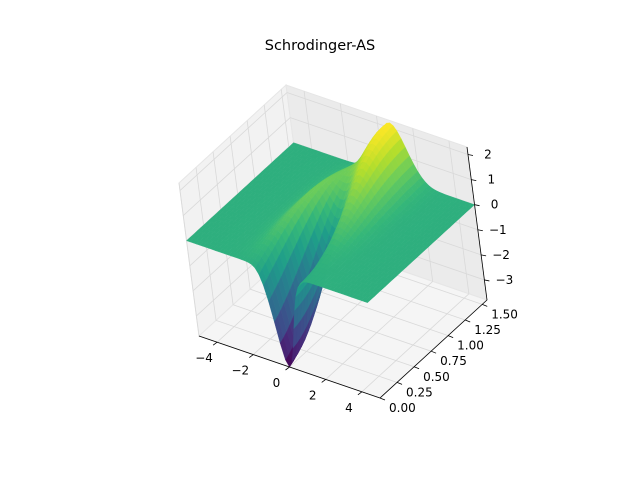 This screenshot has width=640, height=480. I want to click on grid-line-z-back, so click(377, 123).